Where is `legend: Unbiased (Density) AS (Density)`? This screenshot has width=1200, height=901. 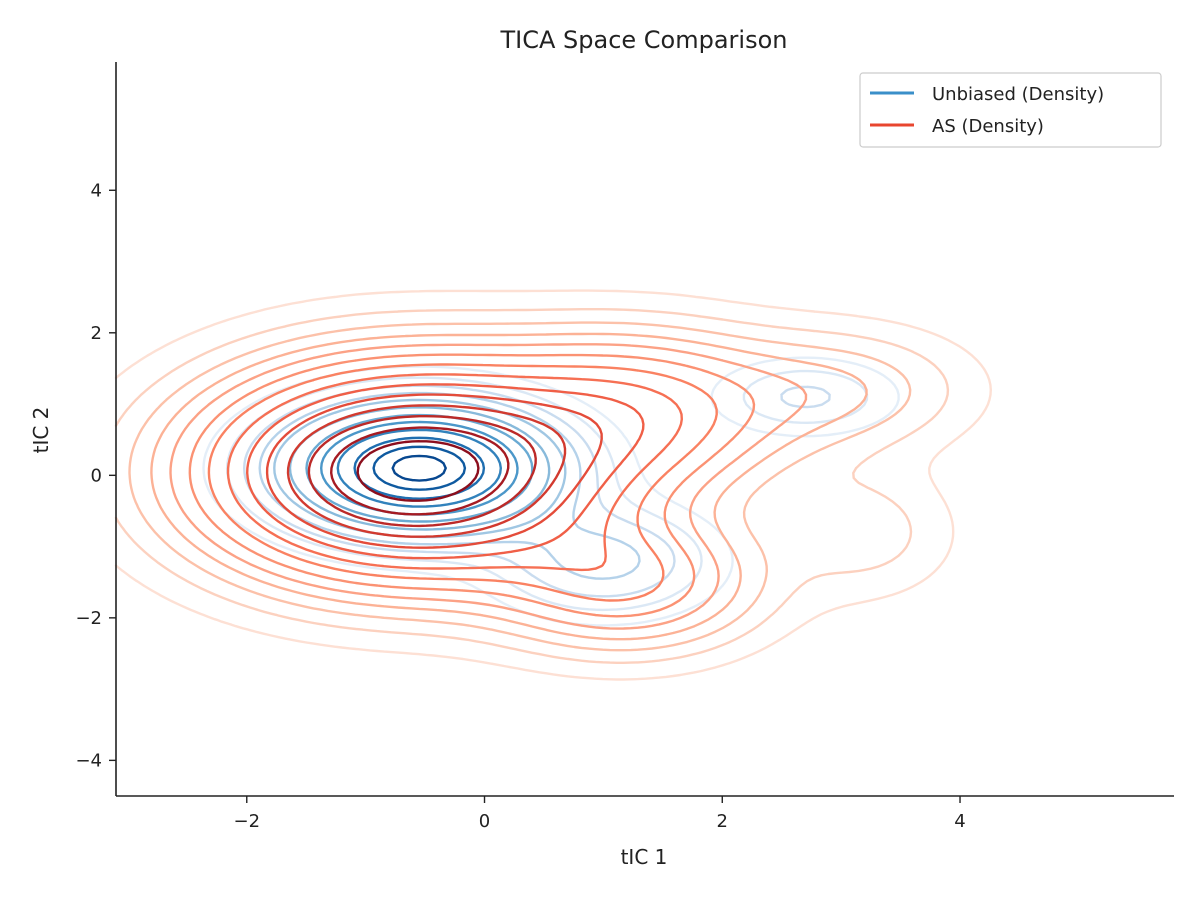
legend: Unbiased (Density) AS (Density) is located at coordinates (1010, 110).